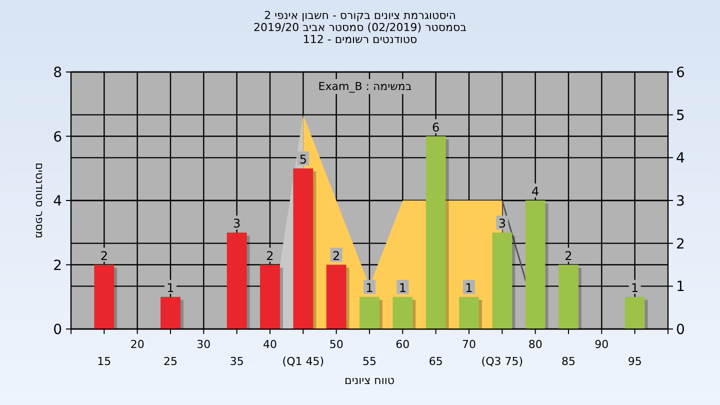 The width and height of the screenshot is (720, 405). What do you see at coordinates (303, 361) in the screenshot?
I see `x2-tick-label: (Q1 45)` at bounding box center [303, 361].